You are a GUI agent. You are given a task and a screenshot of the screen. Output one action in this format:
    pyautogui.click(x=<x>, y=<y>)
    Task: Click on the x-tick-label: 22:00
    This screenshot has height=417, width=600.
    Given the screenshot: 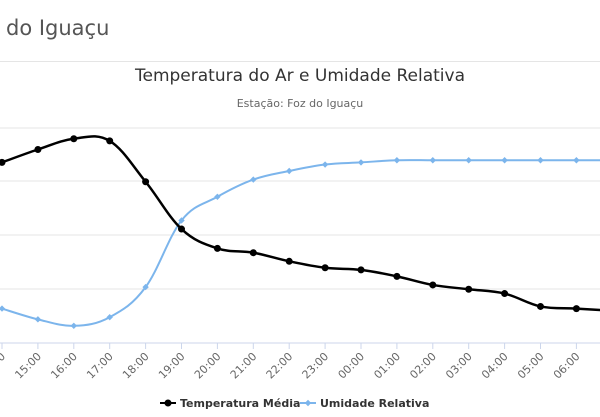 What is the action you would take?
    pyautogui.click(x=280, y=366)
    